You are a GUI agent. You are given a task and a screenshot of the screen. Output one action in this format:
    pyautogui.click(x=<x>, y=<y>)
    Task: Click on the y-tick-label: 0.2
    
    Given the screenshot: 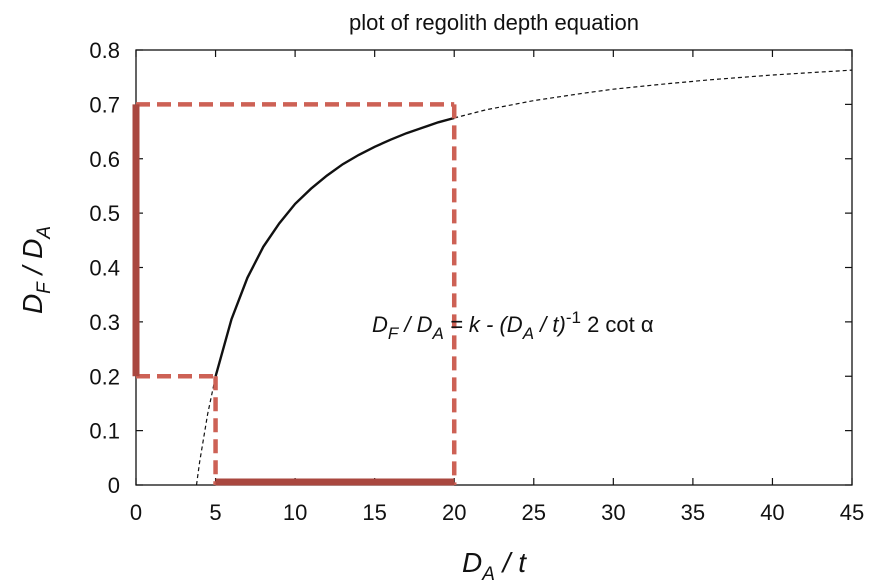 What is the action you would take?
    pyautogui.click(x=104, y=376)
    